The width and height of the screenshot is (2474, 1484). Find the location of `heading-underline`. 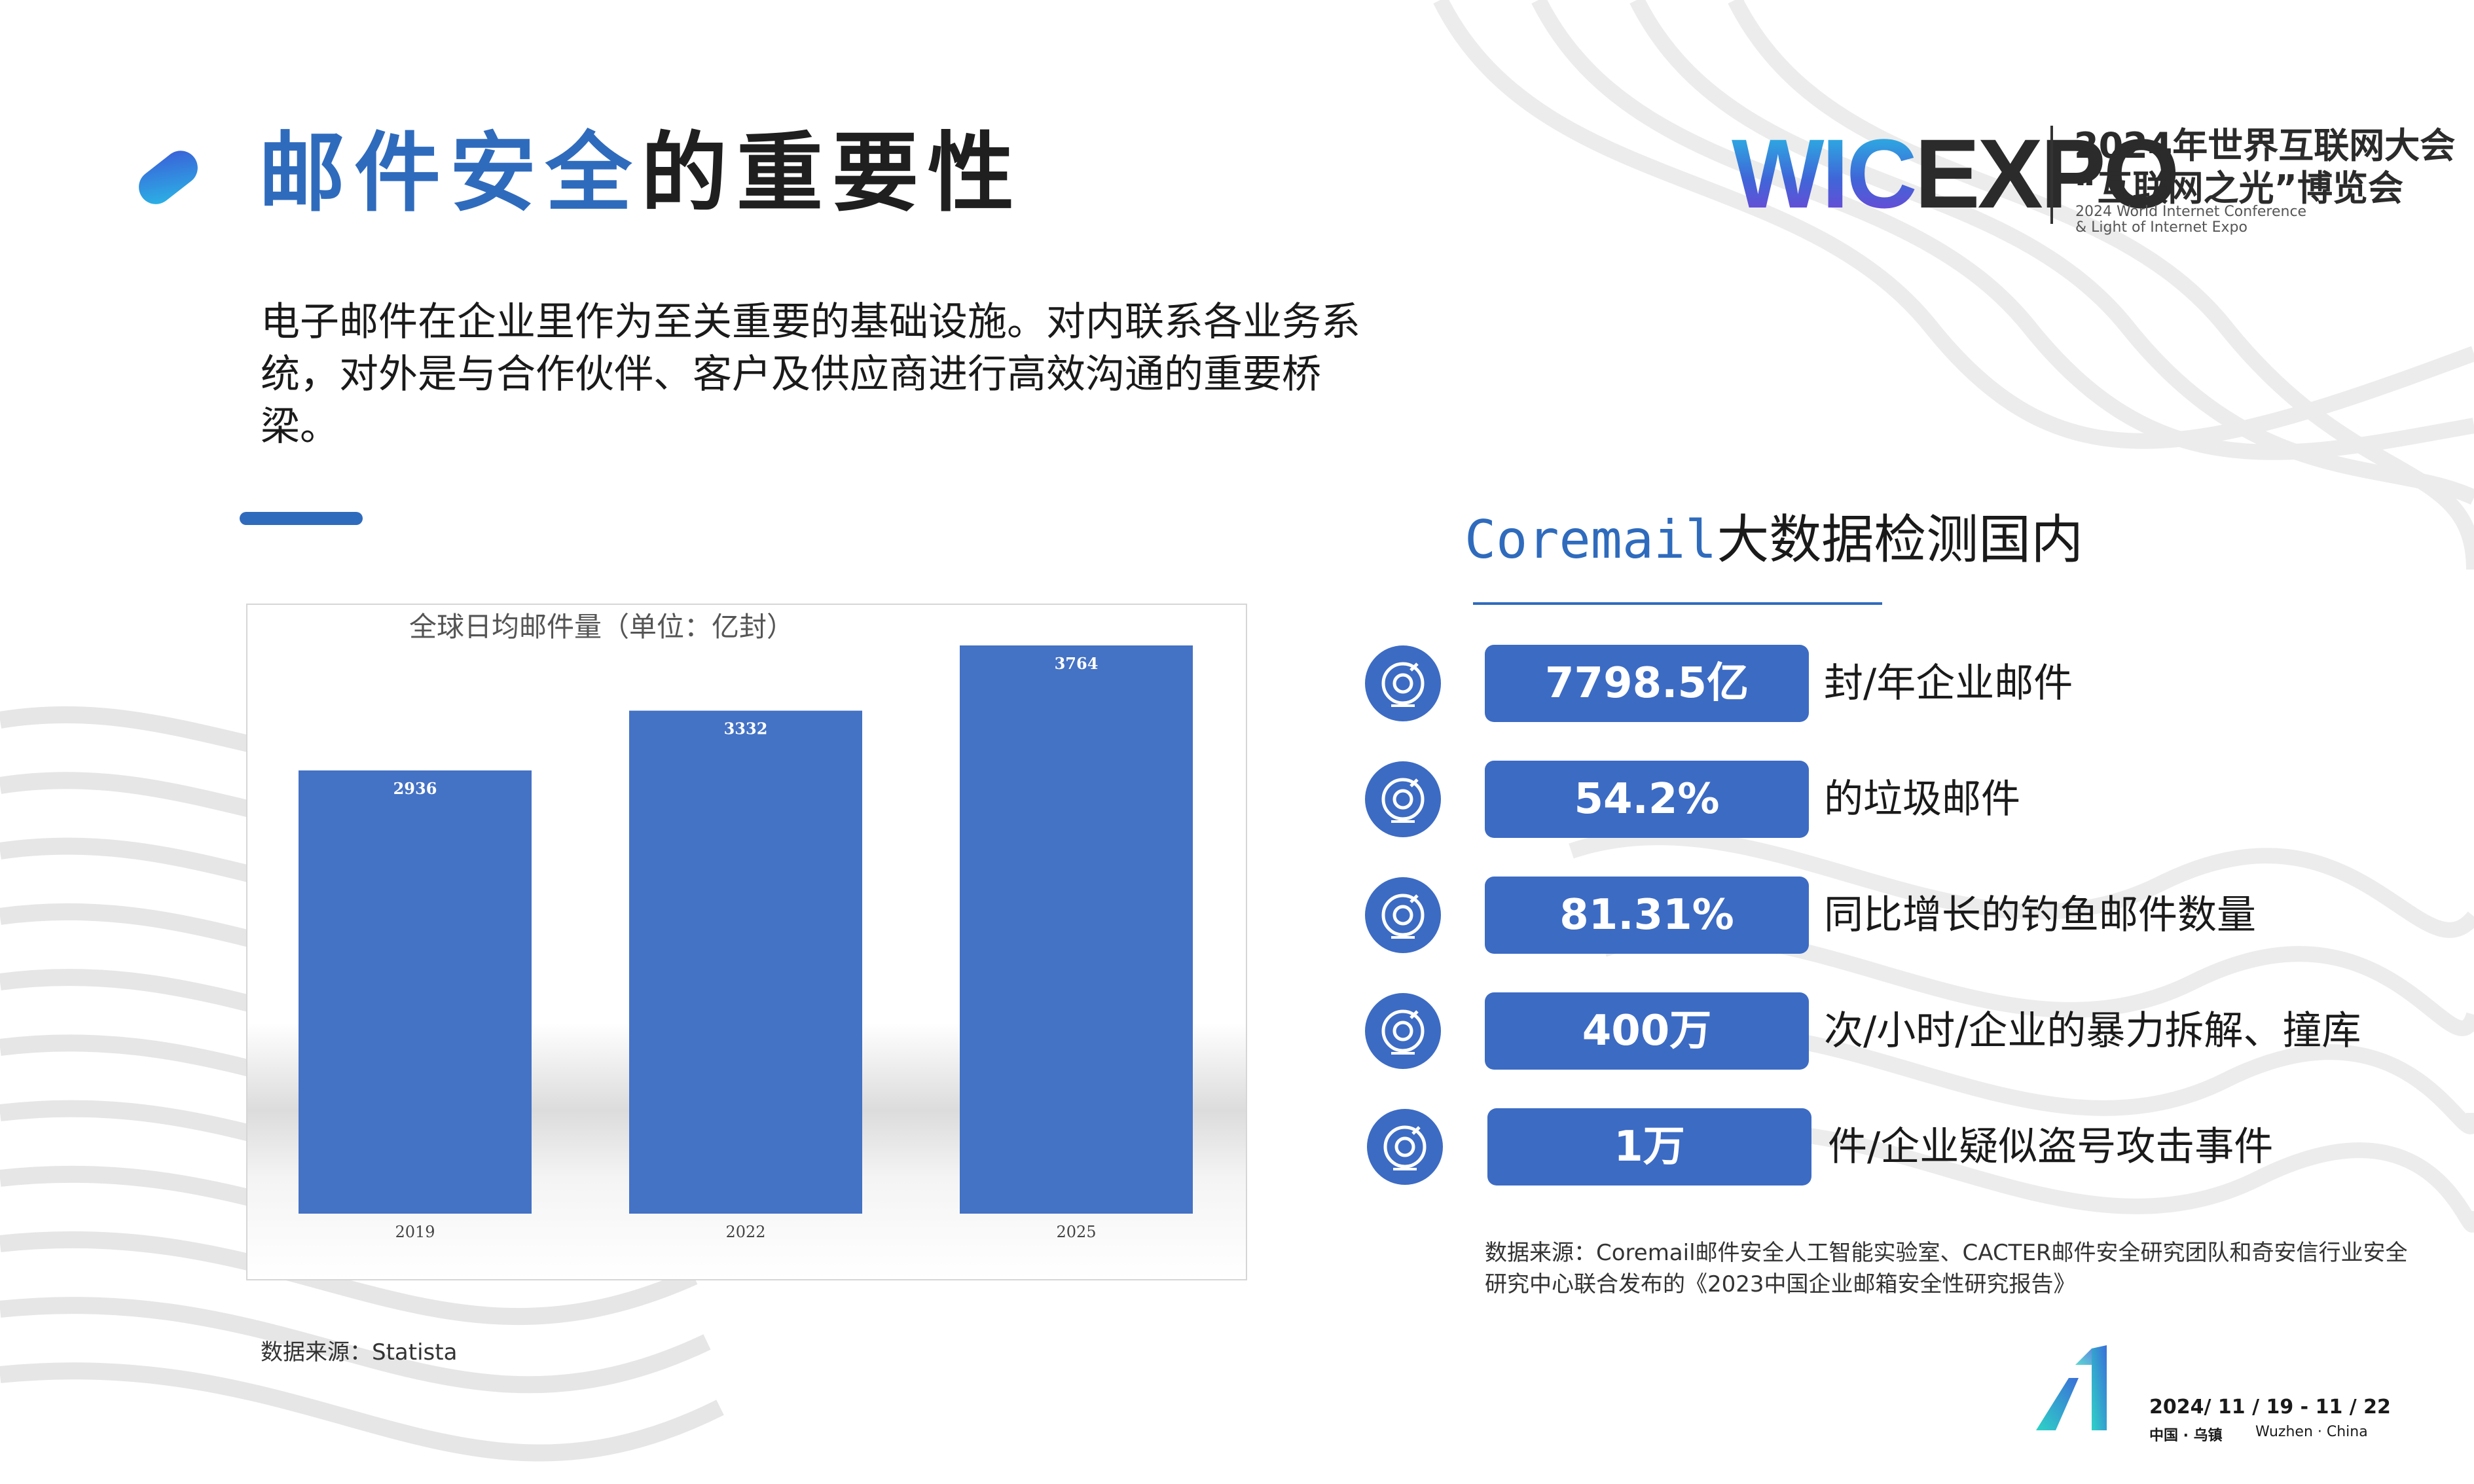

heading-underline is located at coordinates (1677, 603).